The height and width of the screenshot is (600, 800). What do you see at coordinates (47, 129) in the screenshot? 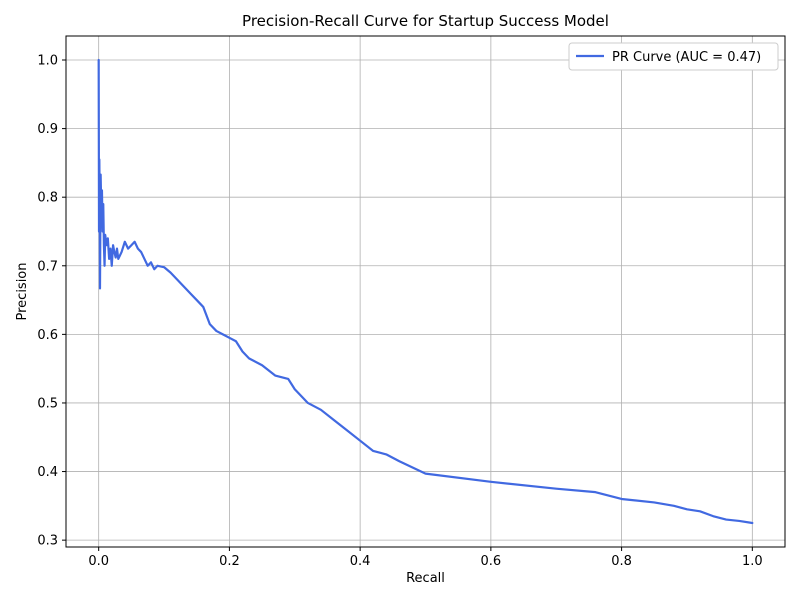
I see `y-tick-label: 0.9` at bounding box center [47, 129].